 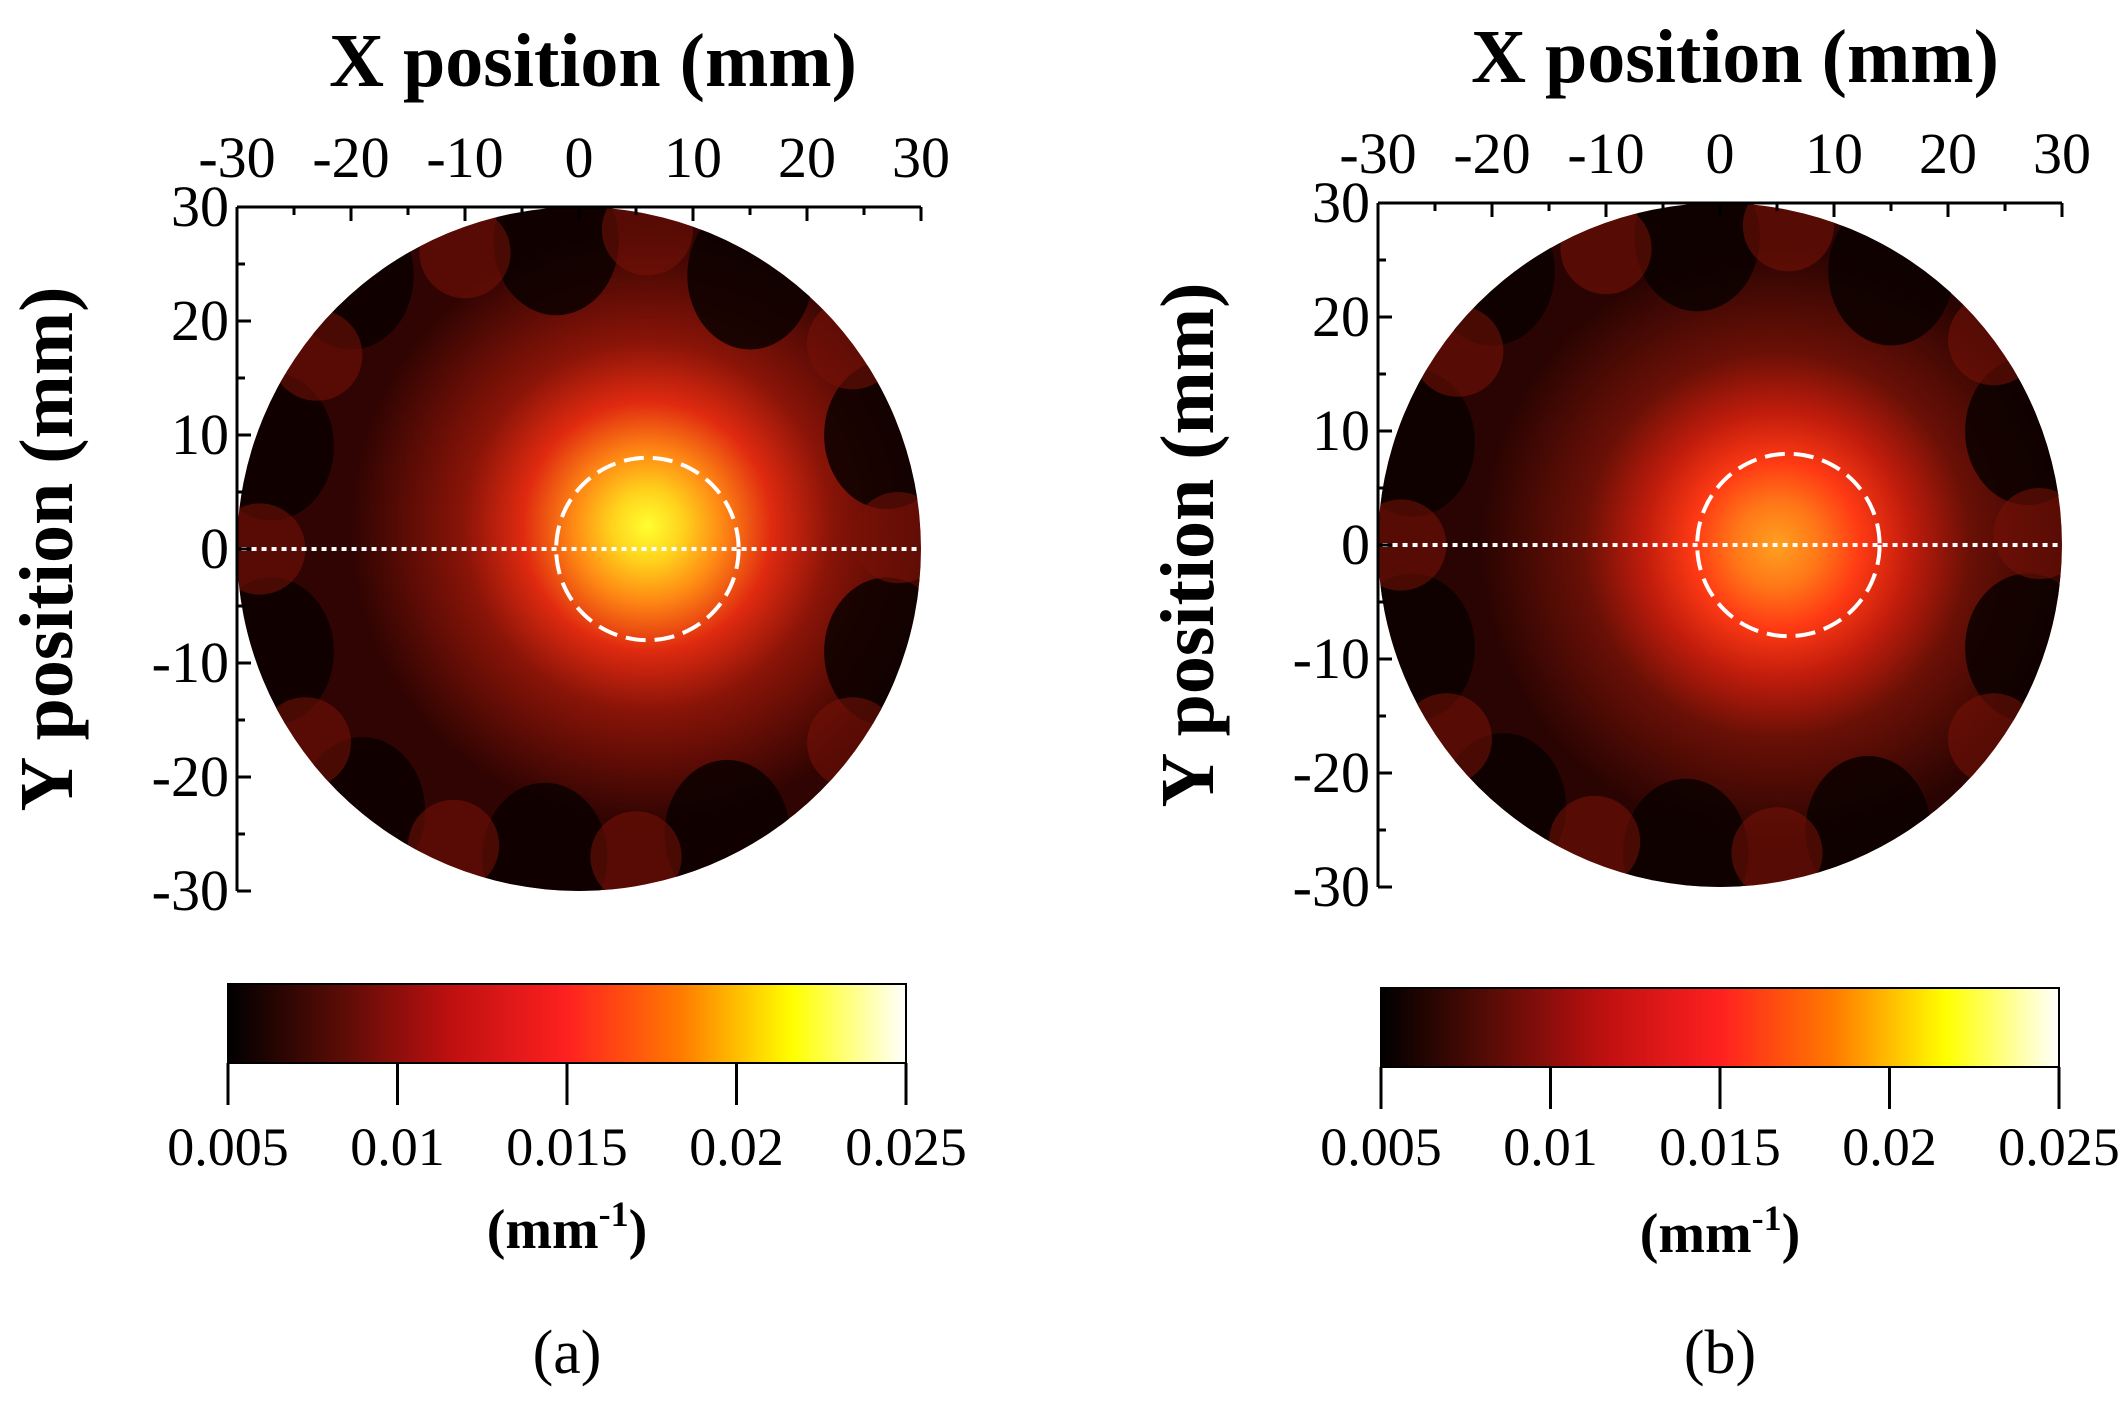 What do you see at coordinates (647, 526) in the screenshot?
I see `hotspot` at bounding box center [647, 526].